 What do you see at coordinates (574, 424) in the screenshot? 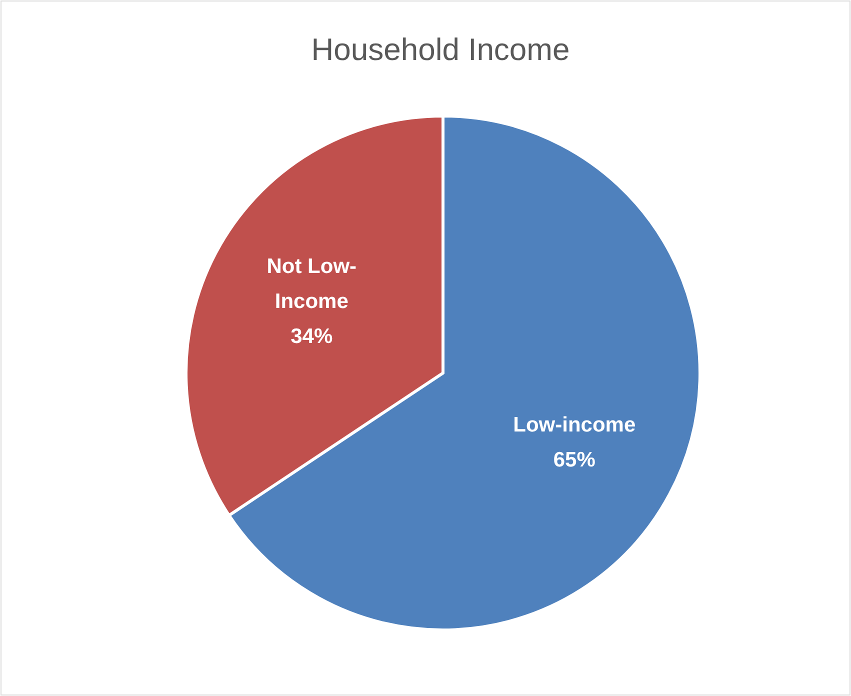
I see `slice-label: Low-income` at bounding box center [574, 424].